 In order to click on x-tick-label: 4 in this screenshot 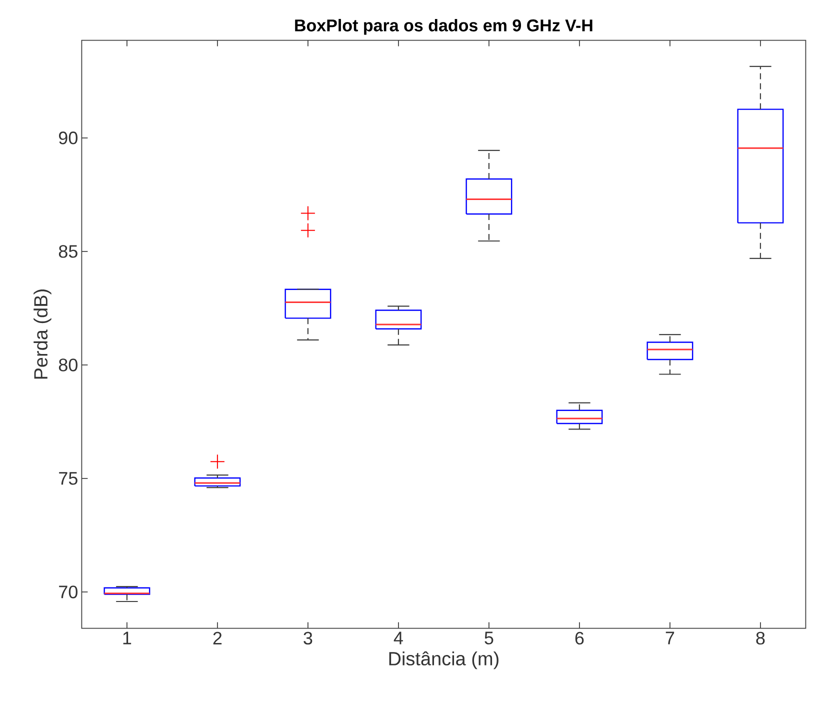, I will do `click(398, 638)`.